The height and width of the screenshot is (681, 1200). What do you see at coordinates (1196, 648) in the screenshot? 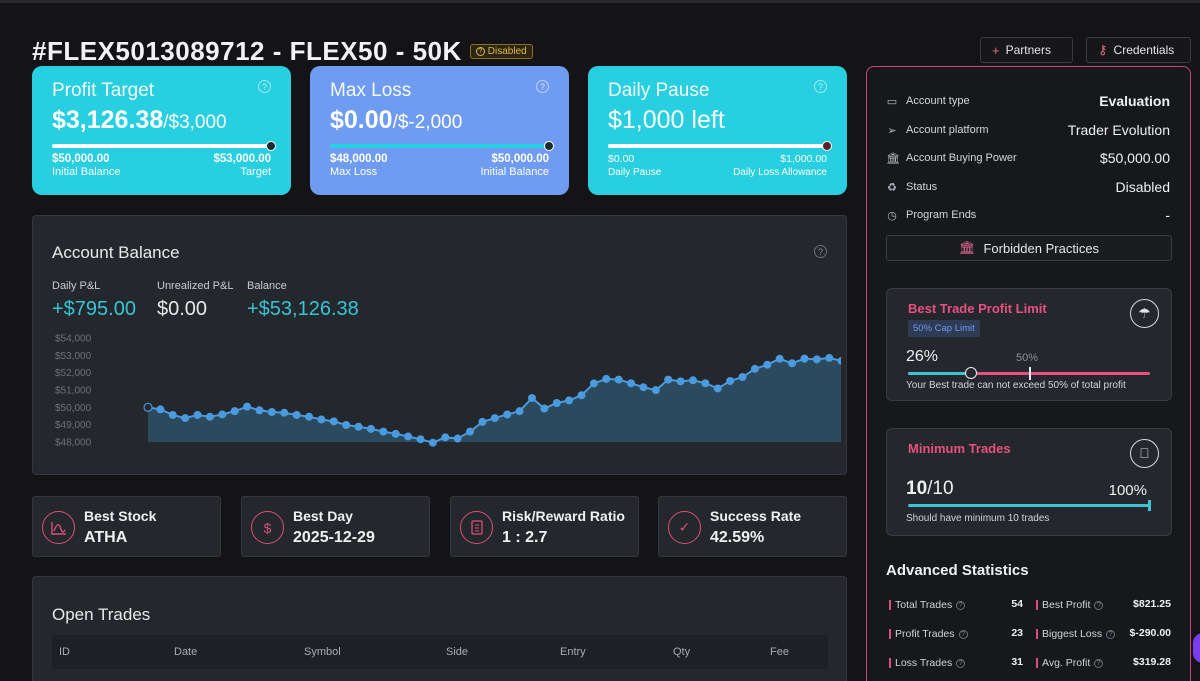
I see `chat-widget-button` at bounding box center [1196, 648].